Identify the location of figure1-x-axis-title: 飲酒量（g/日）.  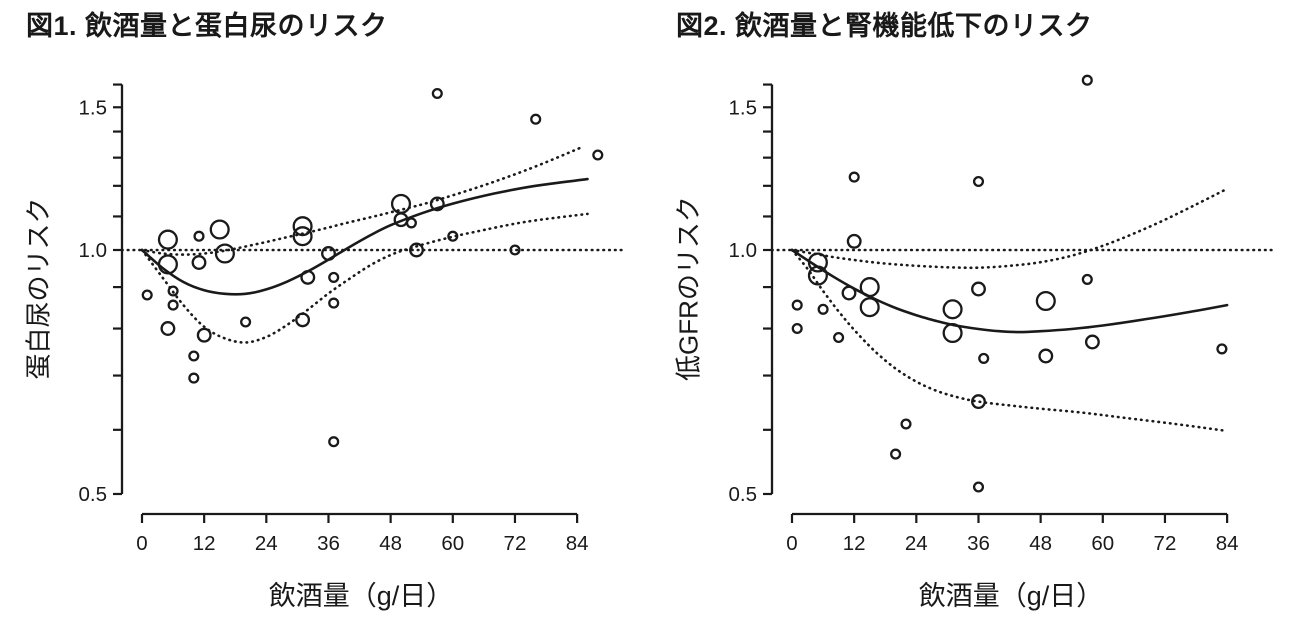
(361, 596).